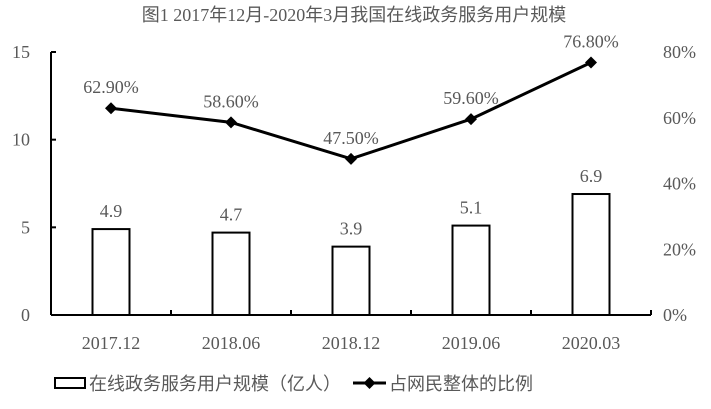 This screenshot has width=711, height=409. I want to click on bar-data-label: 6.9, so click(591, 176).